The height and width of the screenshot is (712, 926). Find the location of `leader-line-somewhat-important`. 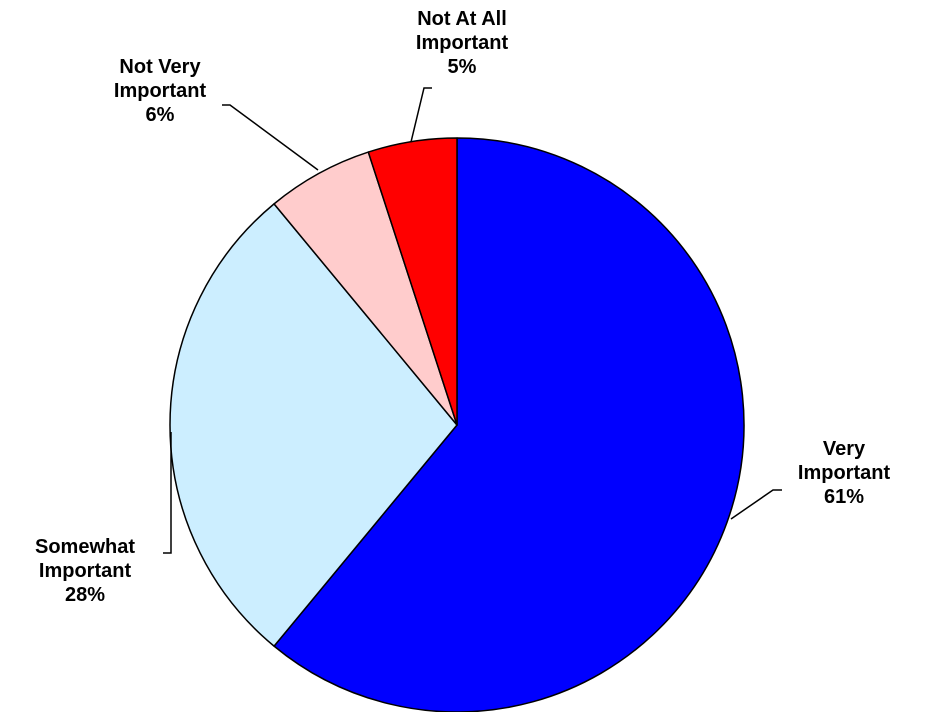

leader-line-somewhat-important is located at coordinates (167, 493).